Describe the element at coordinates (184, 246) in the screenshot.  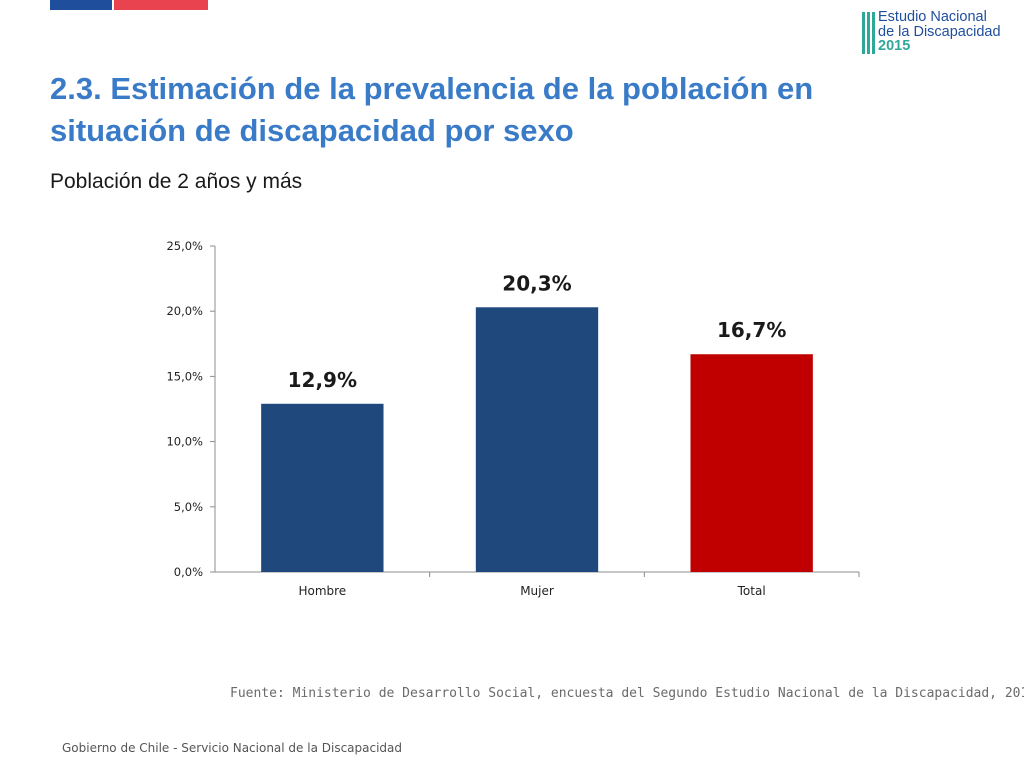
I see `y-tick-label: 25,0%` at that location.